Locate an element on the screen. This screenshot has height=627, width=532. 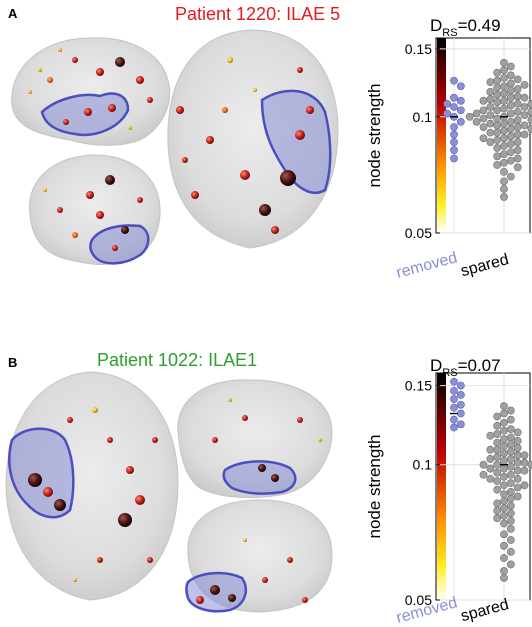
colorbar is located at coordinates (441, 486).